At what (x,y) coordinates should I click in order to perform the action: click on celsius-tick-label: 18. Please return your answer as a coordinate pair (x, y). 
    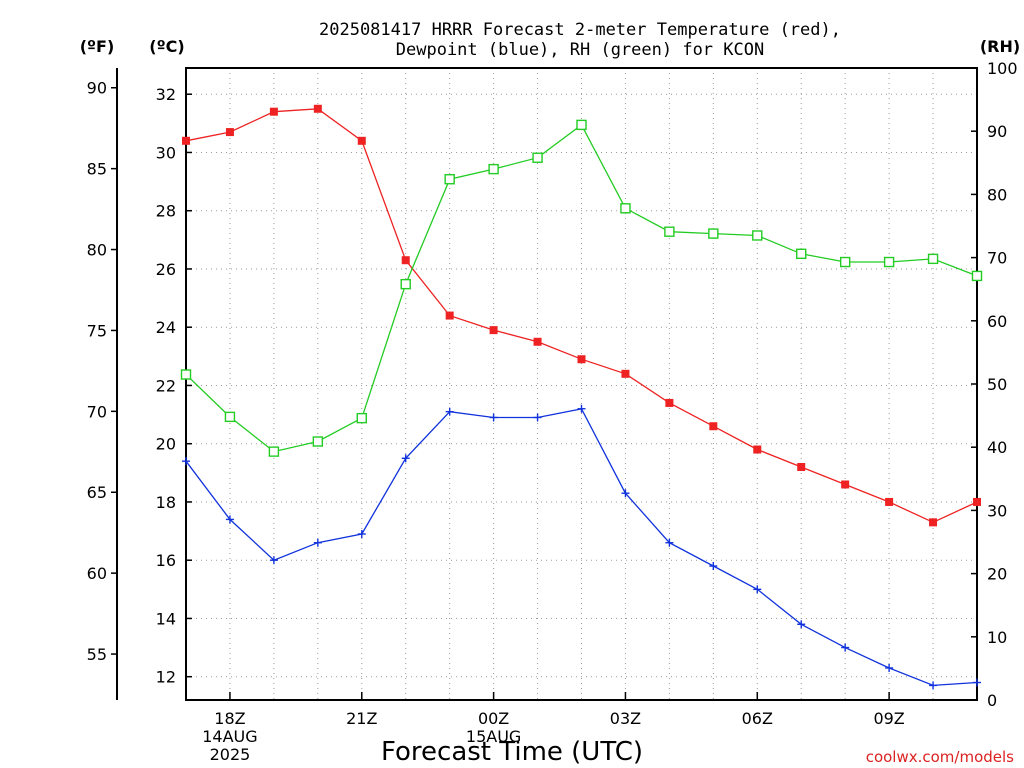
    Looking at the image, I should click on (166, 502).